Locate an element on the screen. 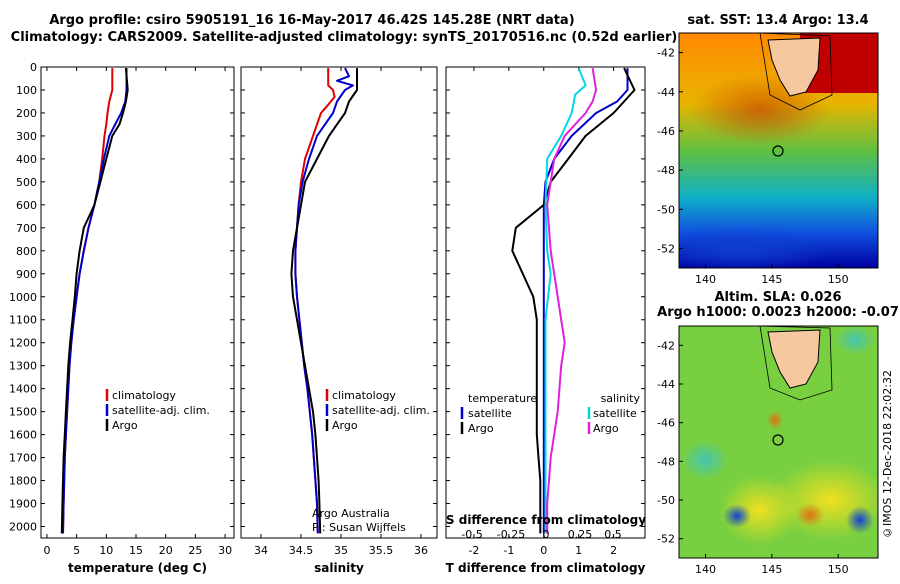 This screenshot has height=584, width=900. sla-low-blob is located at coordinates (737, 516).